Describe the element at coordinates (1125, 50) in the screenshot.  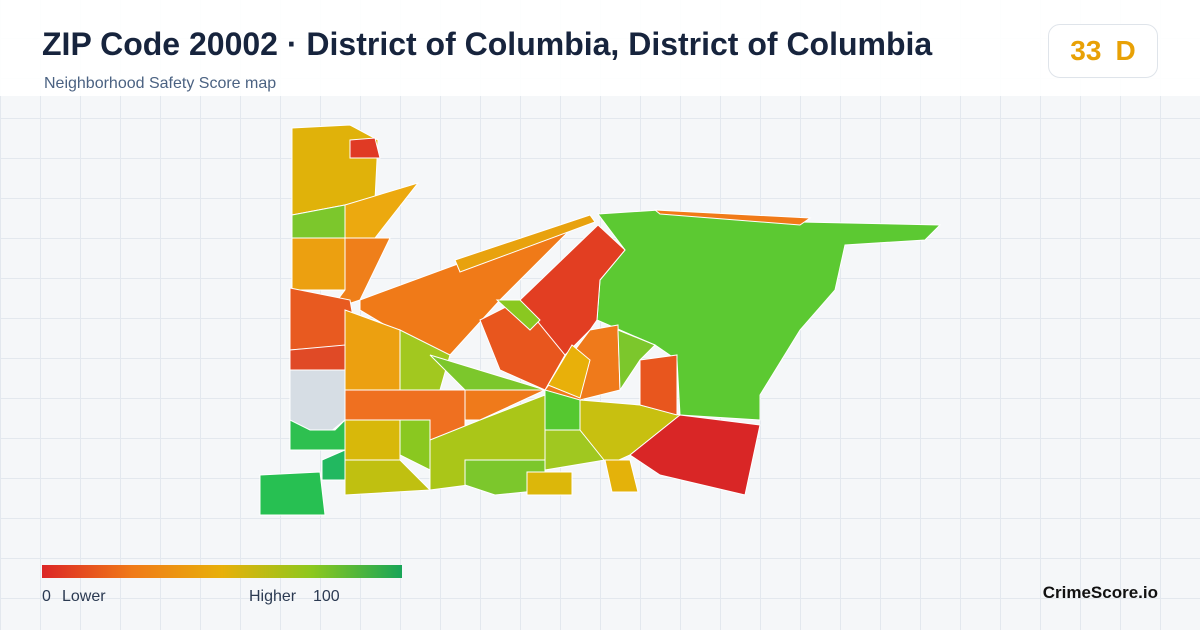
I see `grade: D` at that location.